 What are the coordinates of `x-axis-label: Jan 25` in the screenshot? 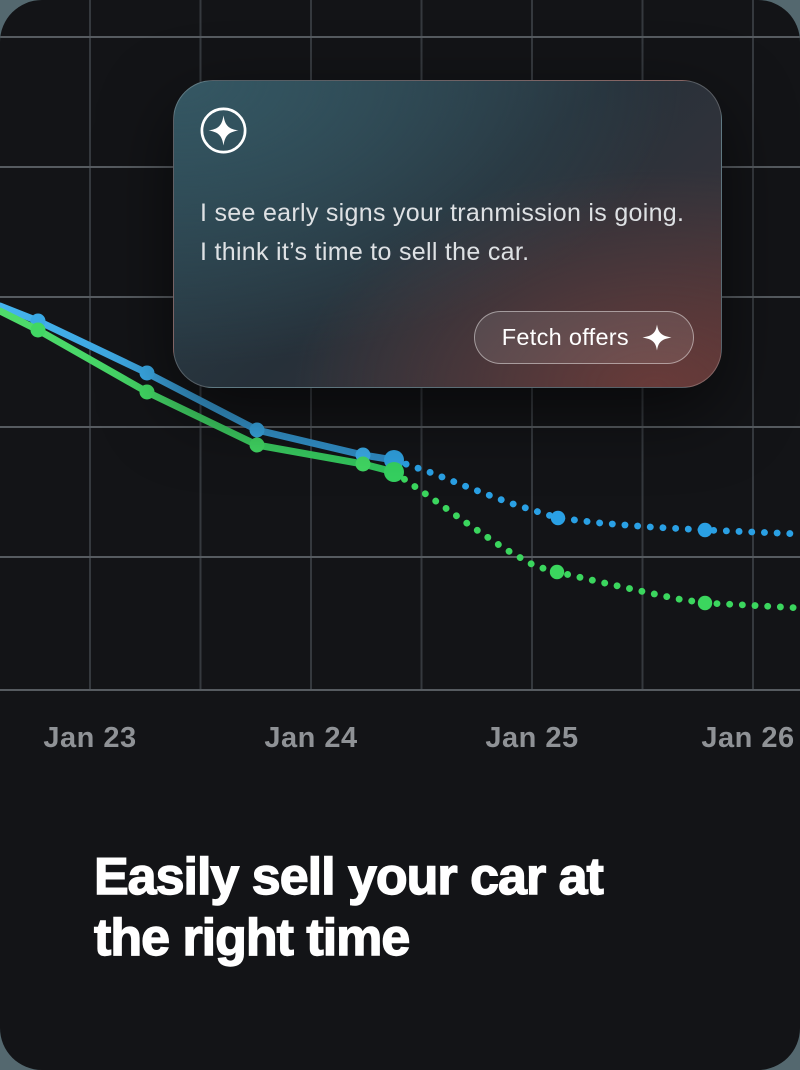 It's located at (532, 738).